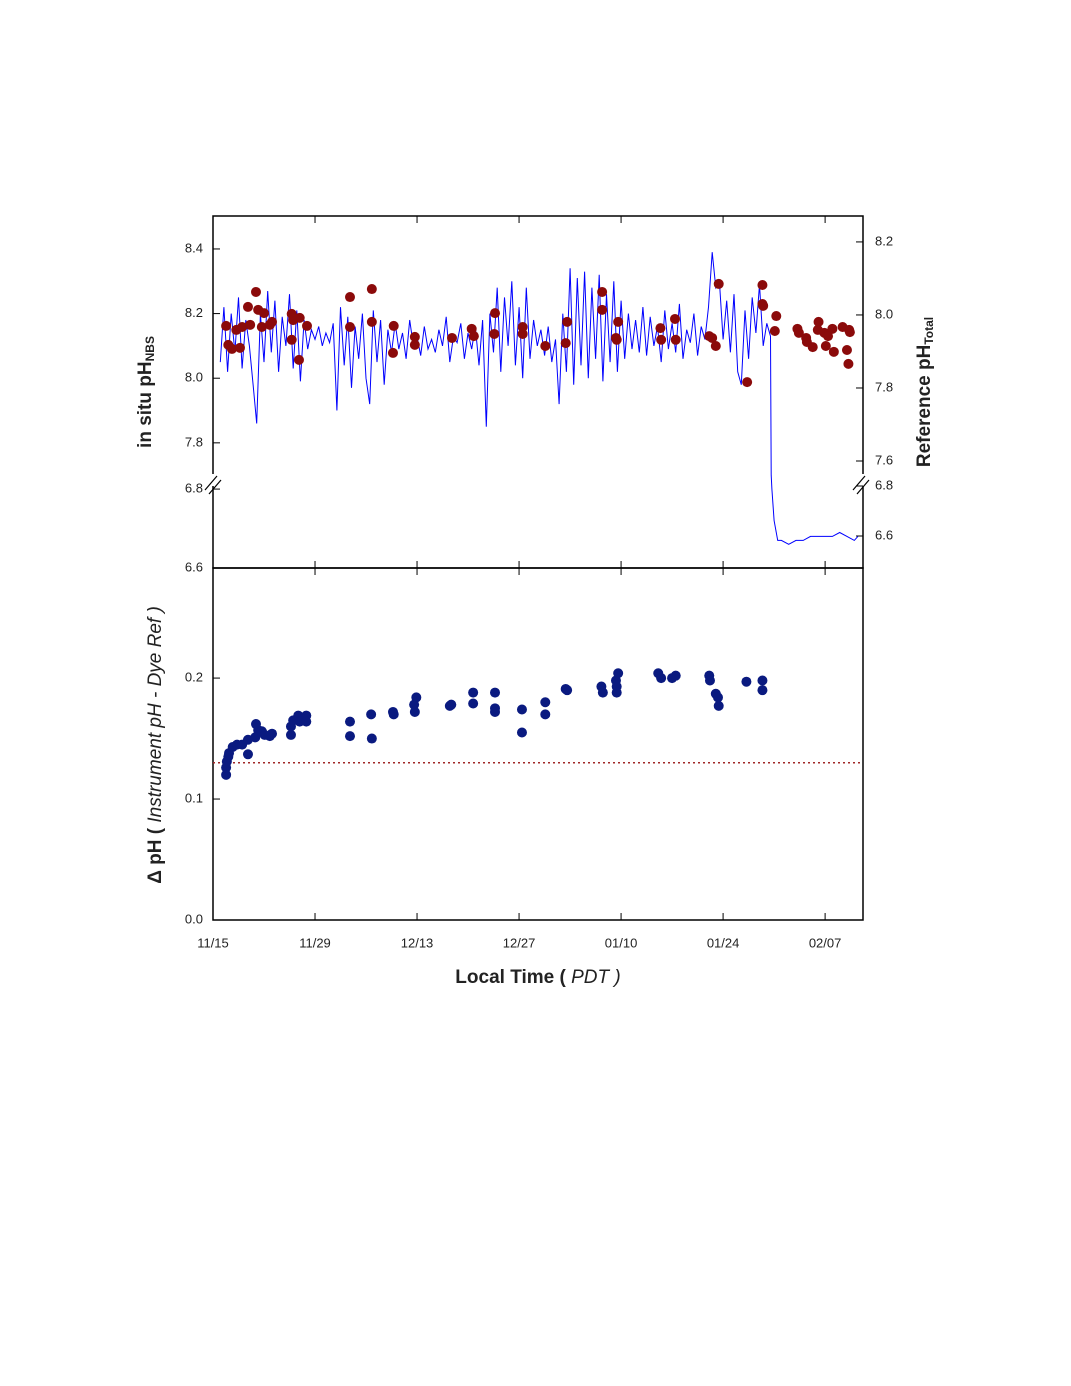 Image resolution: width=1071 pixels, height=1386 pixels. I want to click on y-tick-label: 8.2, so click(194, 312).